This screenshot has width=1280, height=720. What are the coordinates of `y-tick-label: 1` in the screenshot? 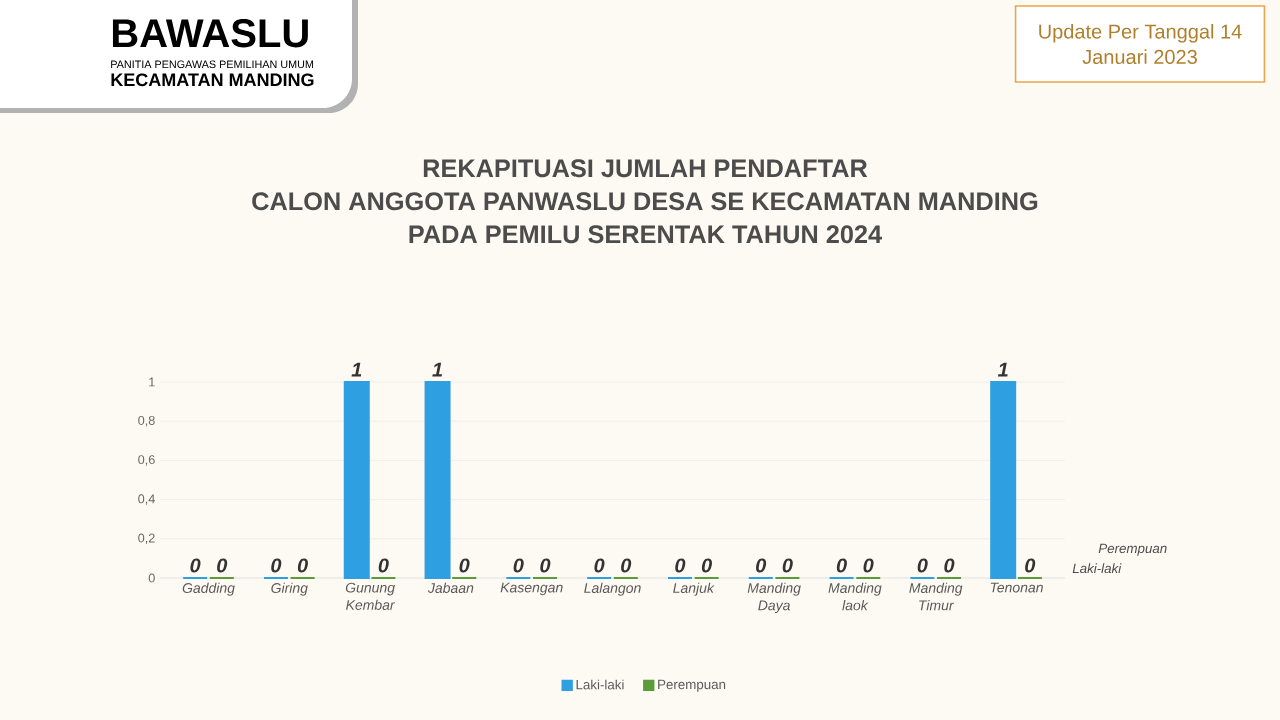 It's located at (152, 382).